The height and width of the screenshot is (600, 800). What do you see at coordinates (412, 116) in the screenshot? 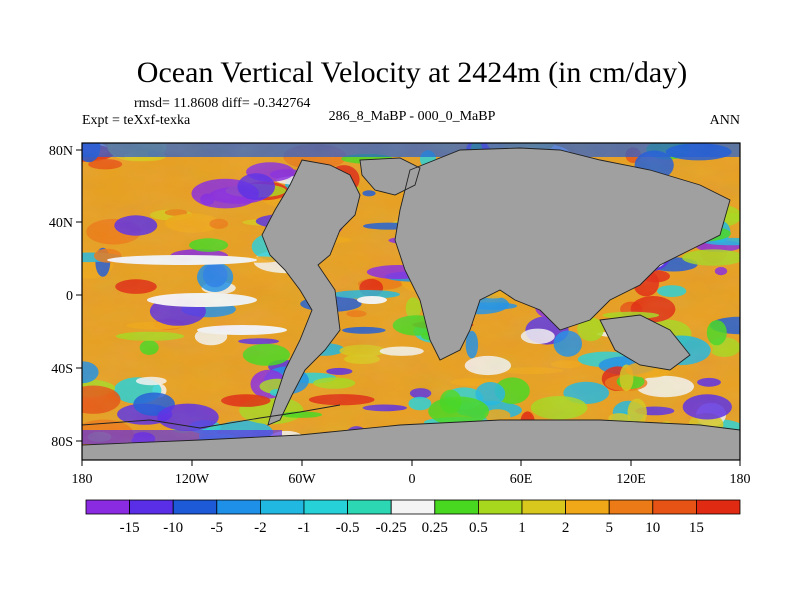
I see `comparison-label: 286_8_MaBP - 000_0_MaBP` at bounding box center [412, 116].